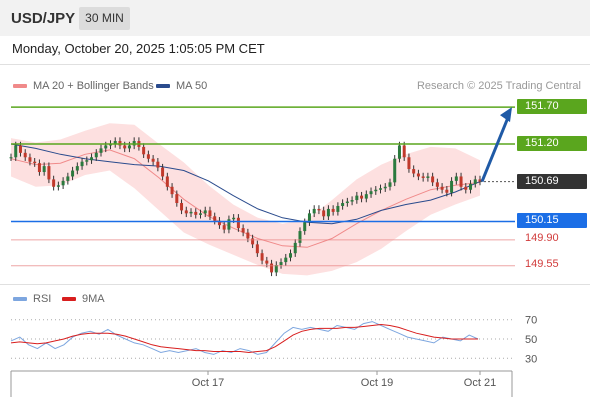 Image resolution: width=590 pixels, height=400 pixels. What do you see at coordinates (295, 18) in the screenshot?
I see `top-bar: USD/JPY 30 MIN` at bounding box center [295, 18].